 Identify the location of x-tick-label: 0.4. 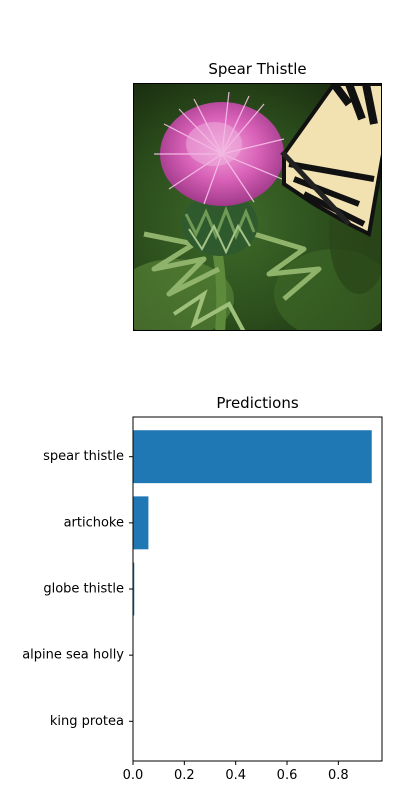
(235, 775).